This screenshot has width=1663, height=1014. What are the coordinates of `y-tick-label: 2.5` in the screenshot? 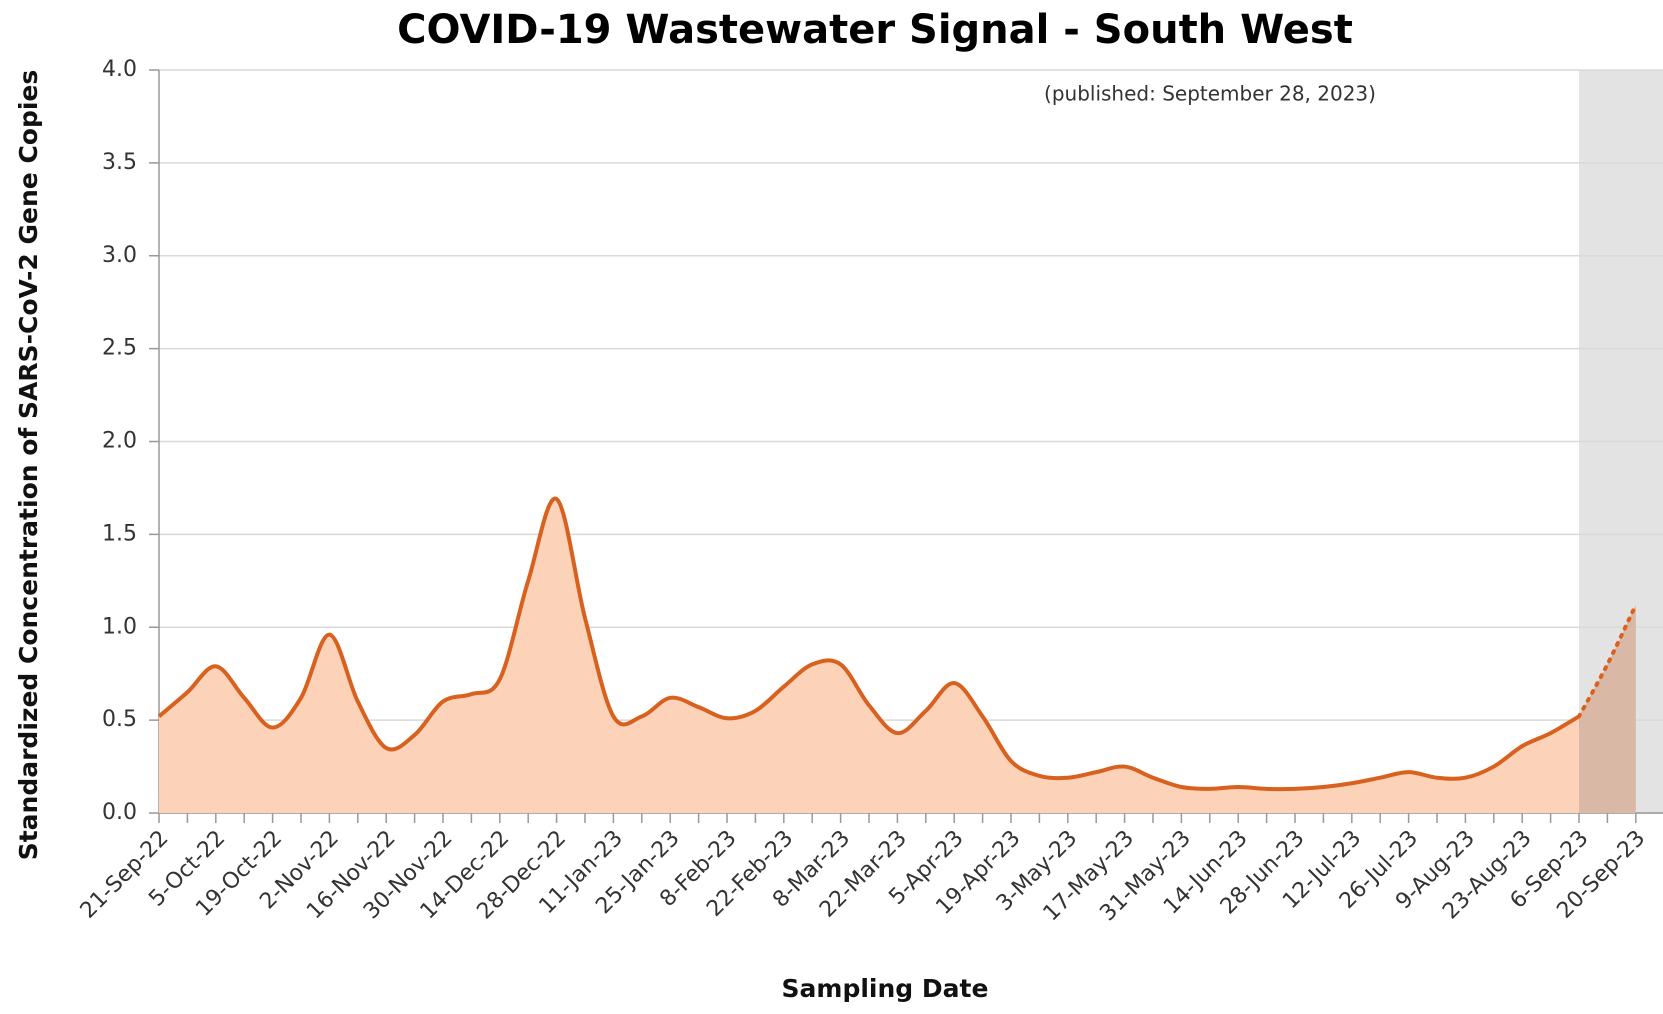 It's located at (119, 348).